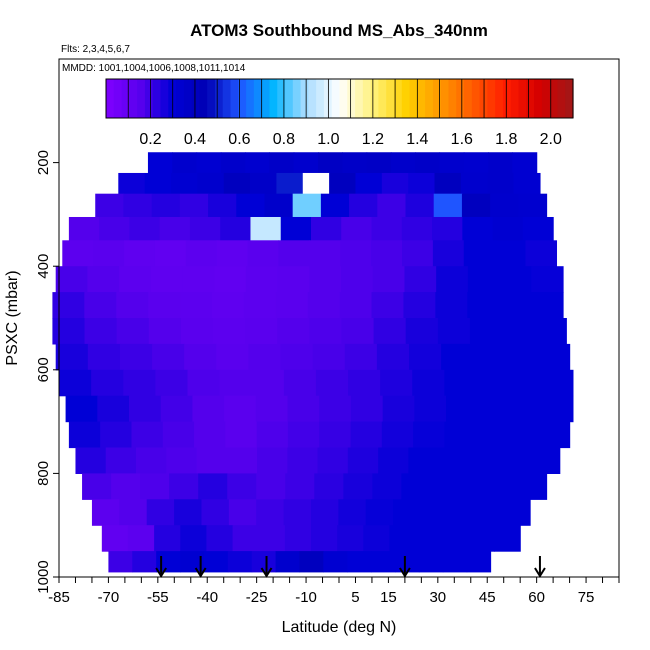 The image size is (650, 650). What do you see at coordinates (339, 98) in the screenshot?
I see `colorbar-frame` at bounding box center [339, 98].